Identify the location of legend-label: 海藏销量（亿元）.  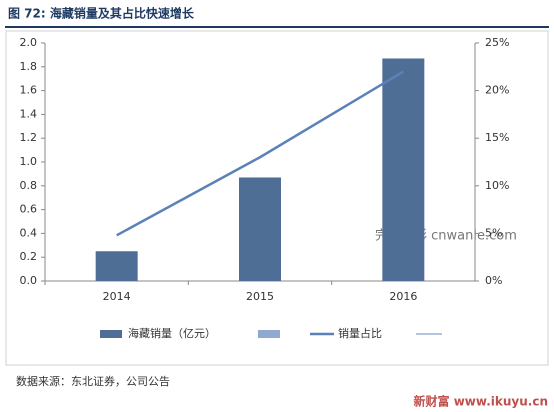
(172, 333).